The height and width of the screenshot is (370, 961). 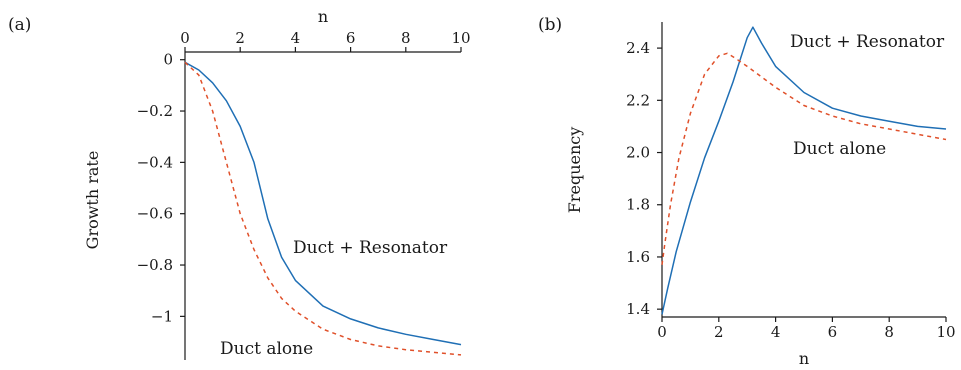 I want to click on panel-a-y-tick-label: −0.4, so click(x=155, y=162).